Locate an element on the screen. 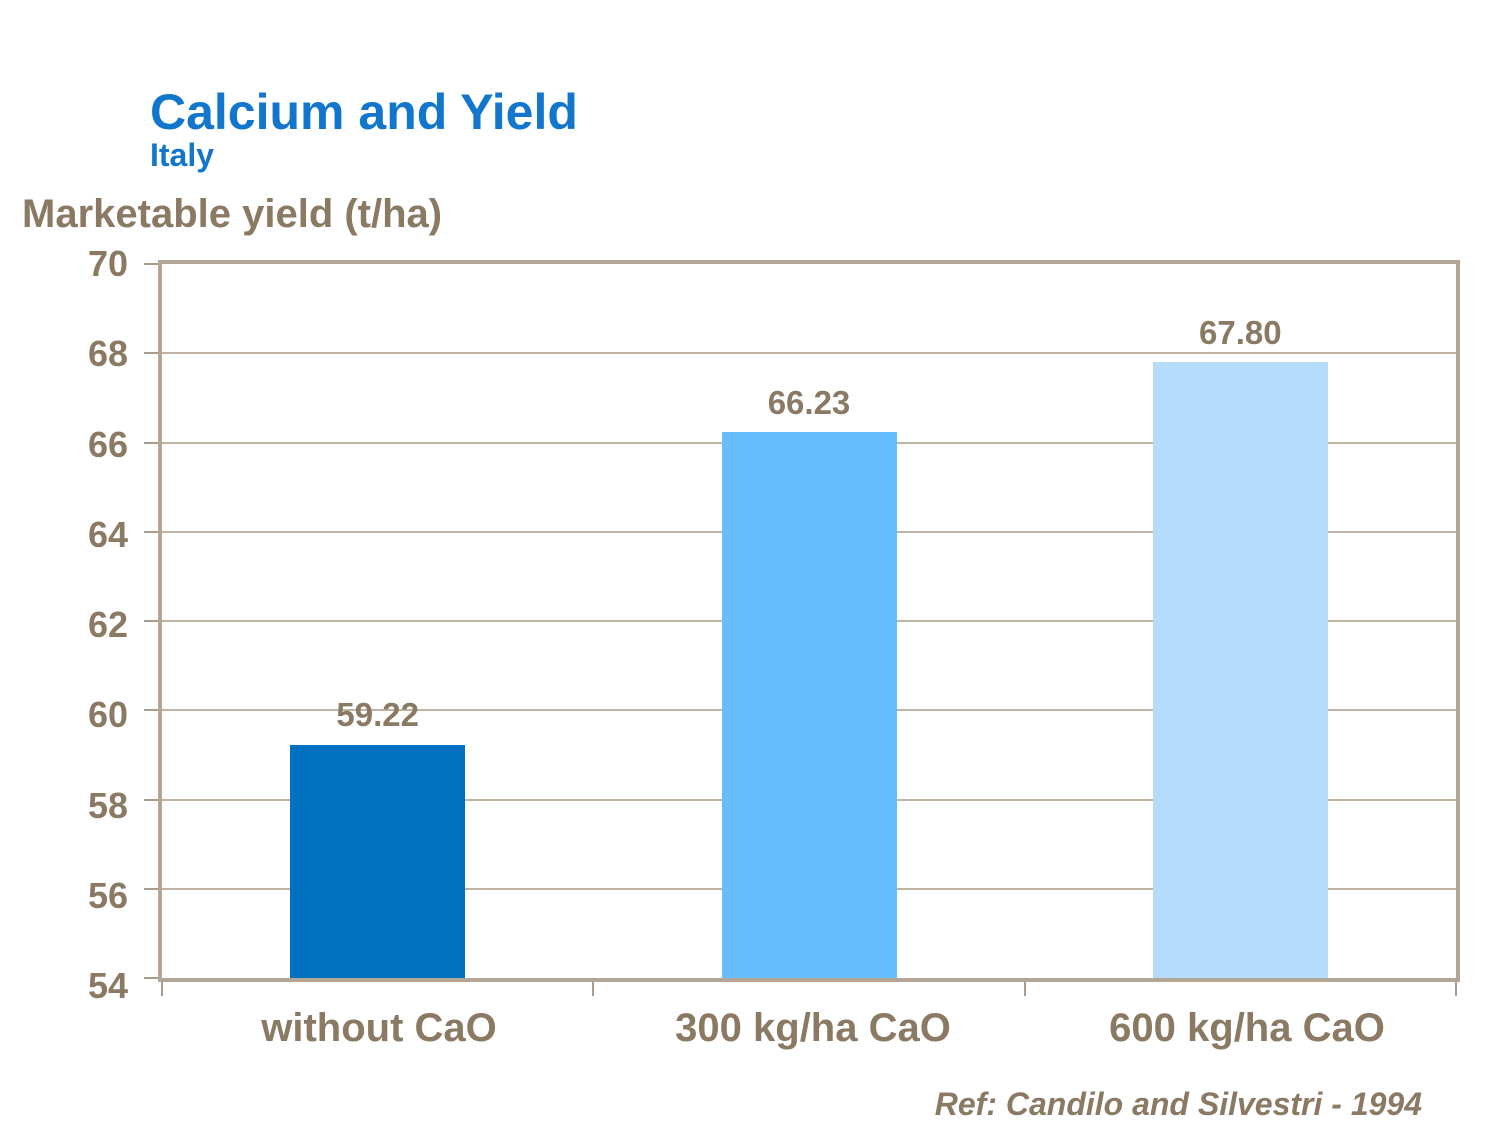 The image size is (1500, 1125). x-category-label: 600 kg/ha CaO is located at coordinates (1247, 1028).